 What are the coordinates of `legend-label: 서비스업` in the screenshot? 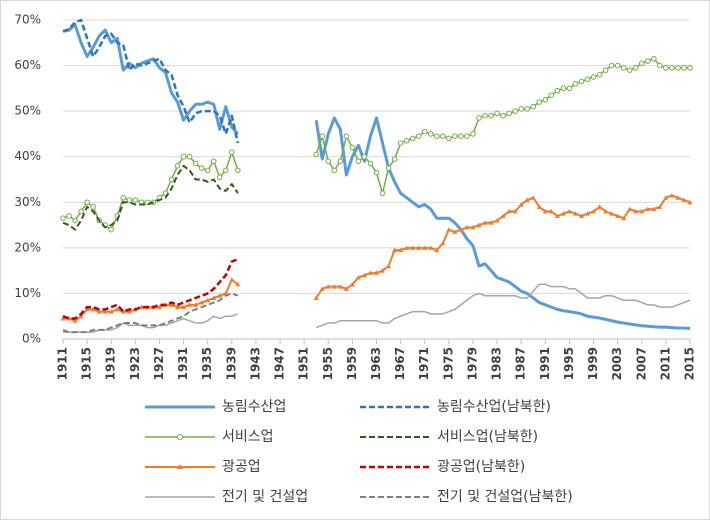 It's located at (248, 437).